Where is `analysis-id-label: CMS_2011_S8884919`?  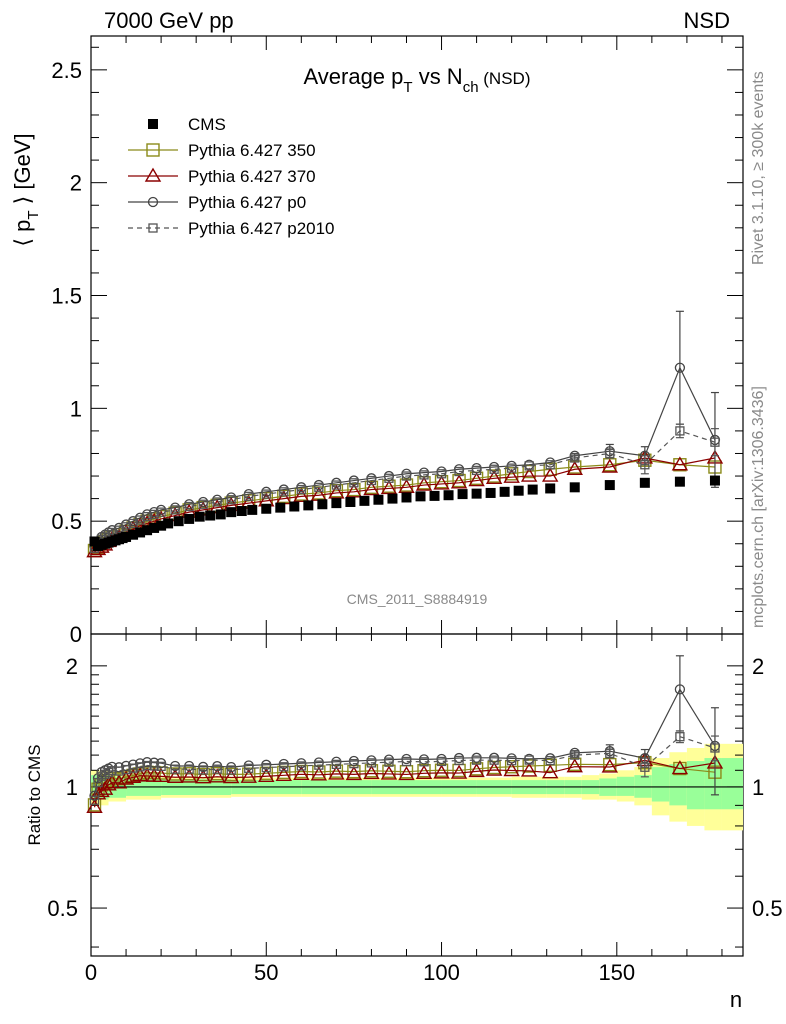 analysis-id-label: CMS_2011_S8884919 is located at coordinates (417, 599).